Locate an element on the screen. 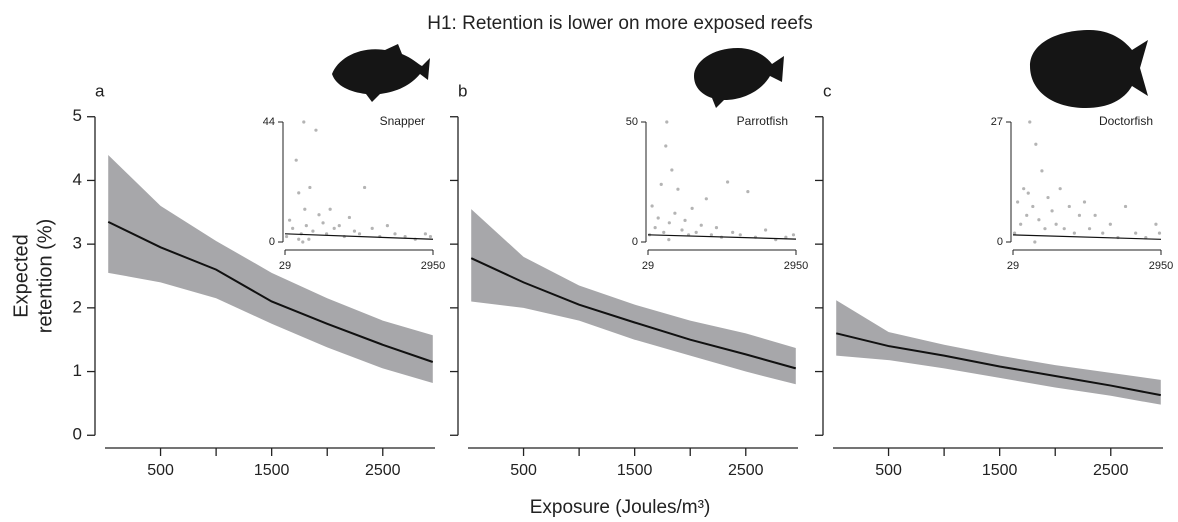 The image size is (1178, 522). y-axis-label: retention (%) is located at coordinates (45, 276).